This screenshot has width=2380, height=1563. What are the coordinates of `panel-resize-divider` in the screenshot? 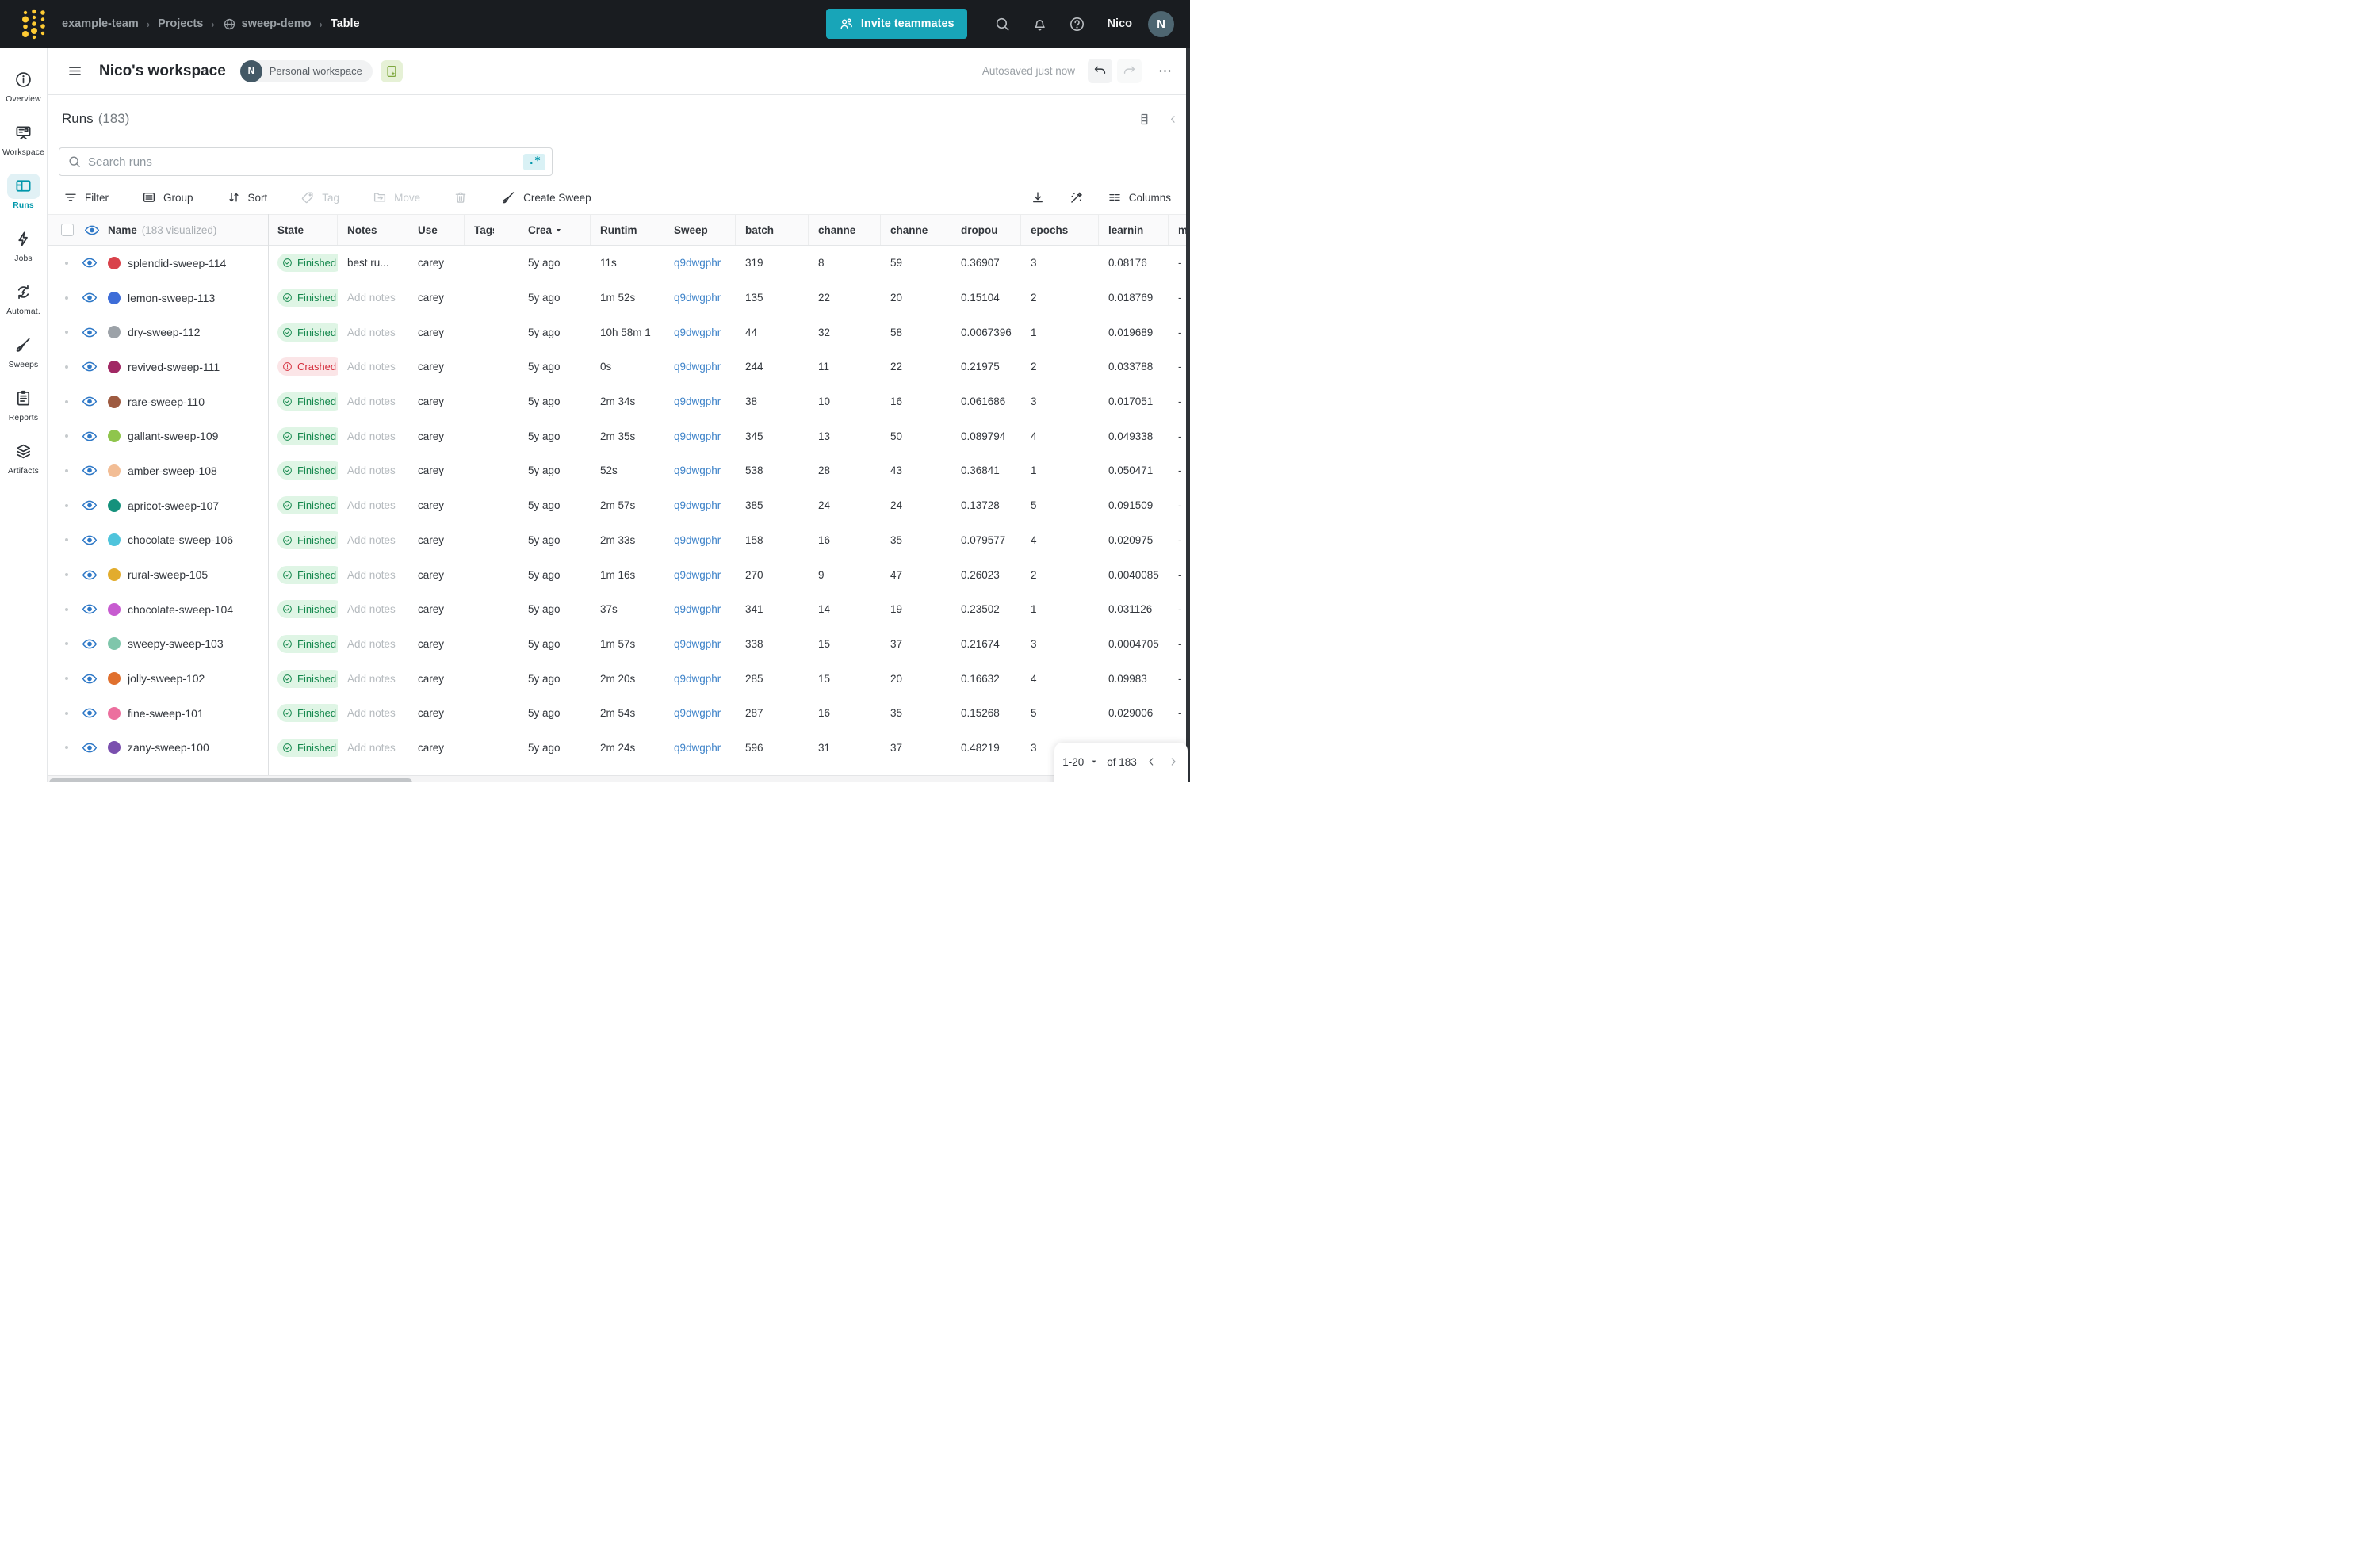 It's located at (1188, 415).